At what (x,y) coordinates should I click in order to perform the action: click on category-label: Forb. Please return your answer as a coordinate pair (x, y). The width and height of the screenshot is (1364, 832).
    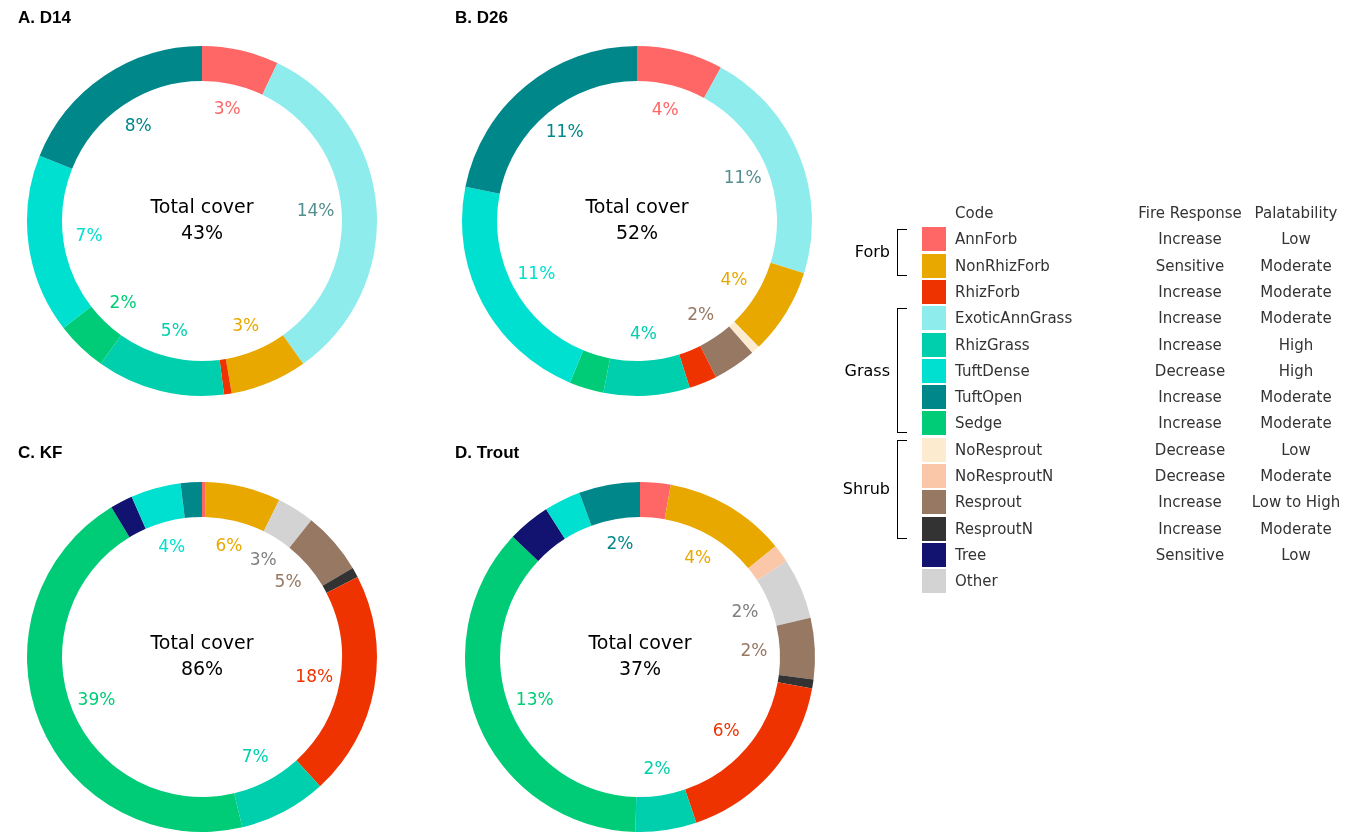
    Looking at the image, I should click on (872, 252).